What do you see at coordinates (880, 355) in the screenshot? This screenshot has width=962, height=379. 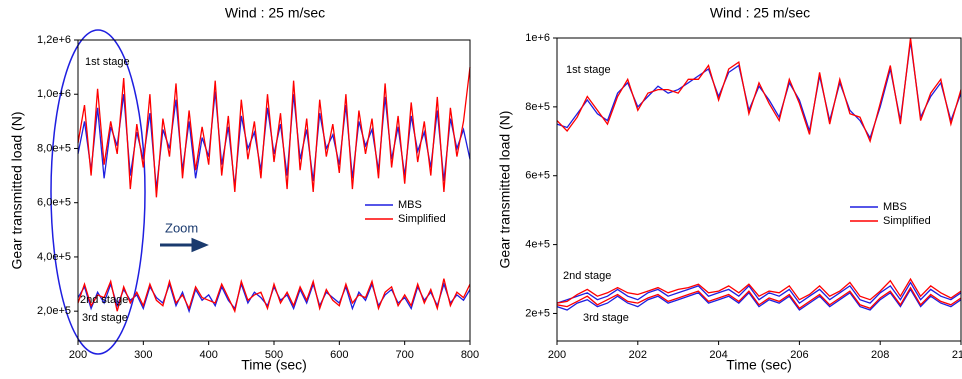 I see `x-tick-label: 208` at bounding box center [880, 355].